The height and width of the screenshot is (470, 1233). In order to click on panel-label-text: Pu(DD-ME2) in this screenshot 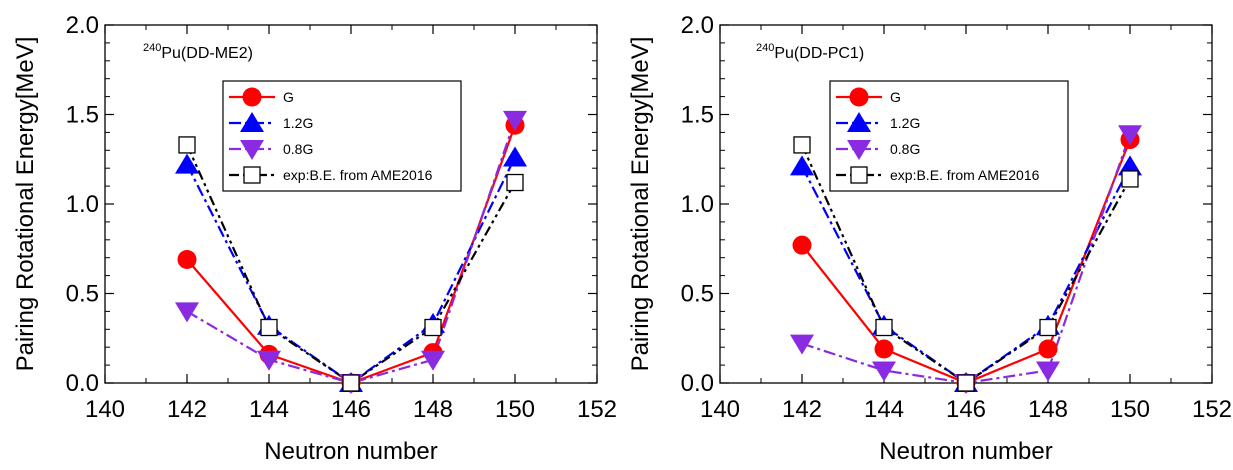, I will do `click(207, 53)`.